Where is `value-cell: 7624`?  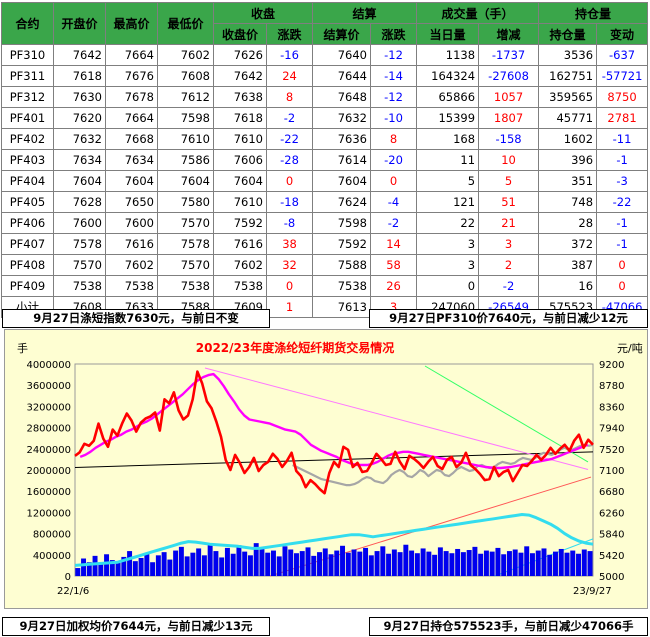
value-cell: 7624 is located at coordinates (342, 202).